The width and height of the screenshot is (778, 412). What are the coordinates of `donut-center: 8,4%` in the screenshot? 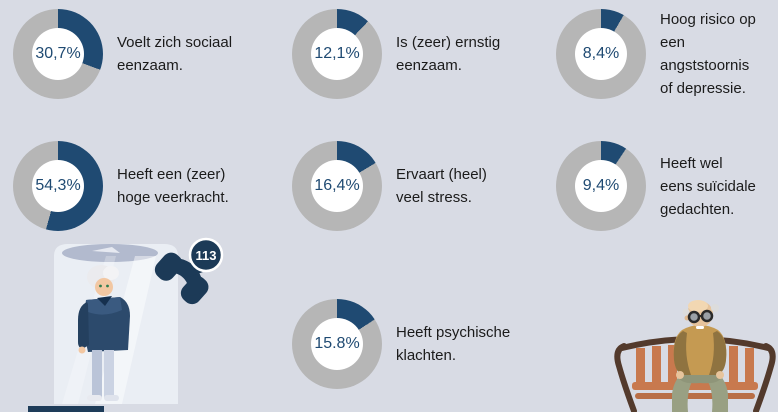 It's located at (601, 54).